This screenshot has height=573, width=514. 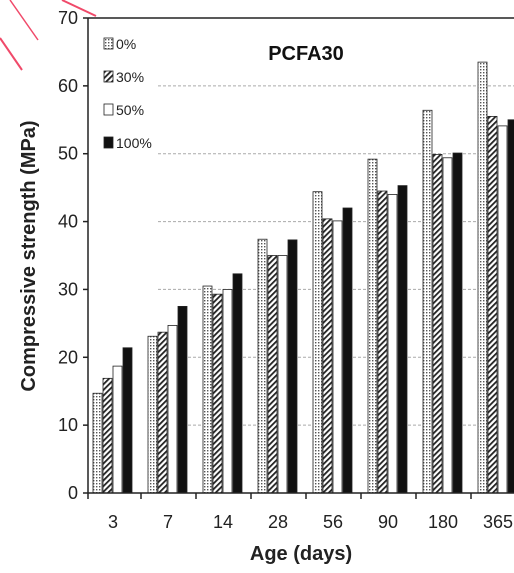 What do you see at coordinates (306, 54) in the screenshot?
I see `chart-title: PCFA30` at bounding box center [306, 54].